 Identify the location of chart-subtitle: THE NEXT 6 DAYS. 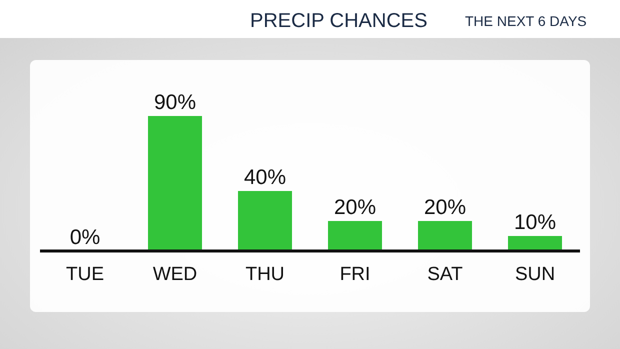
(526, 21).